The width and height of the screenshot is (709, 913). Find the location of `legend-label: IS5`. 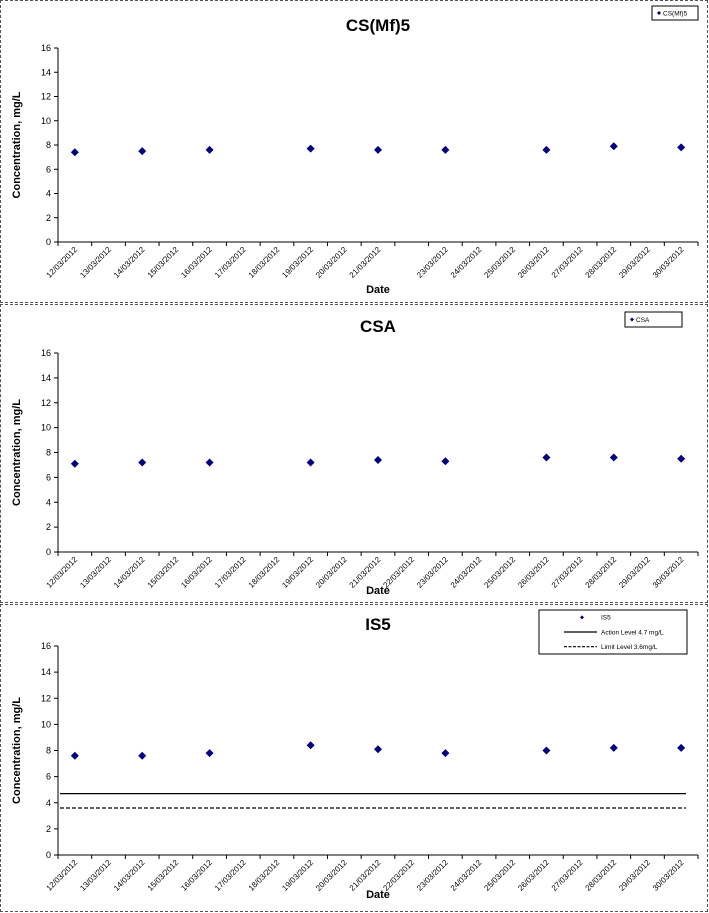

legend-label: IS5 is located at coordinates (606, 618).